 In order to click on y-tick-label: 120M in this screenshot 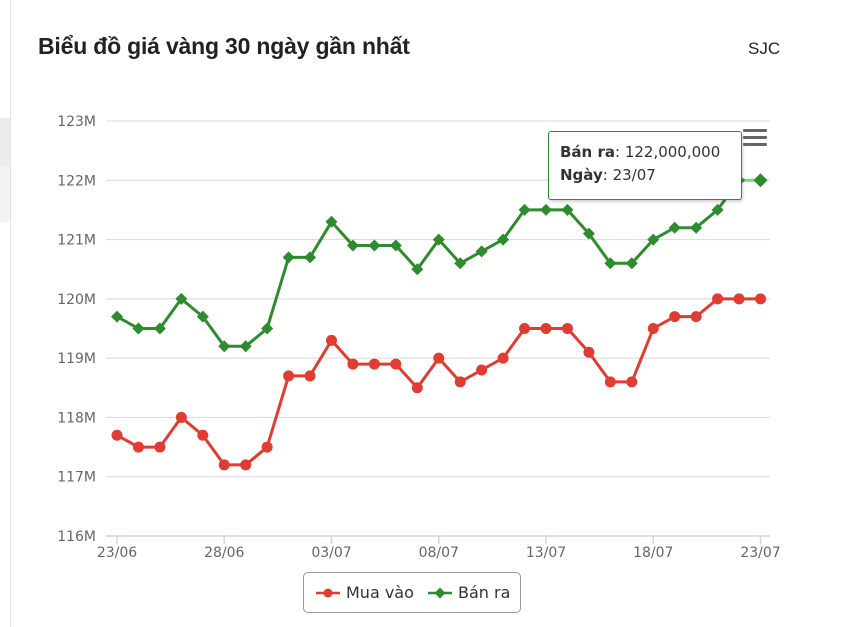, I will do `click(76, 300)`.